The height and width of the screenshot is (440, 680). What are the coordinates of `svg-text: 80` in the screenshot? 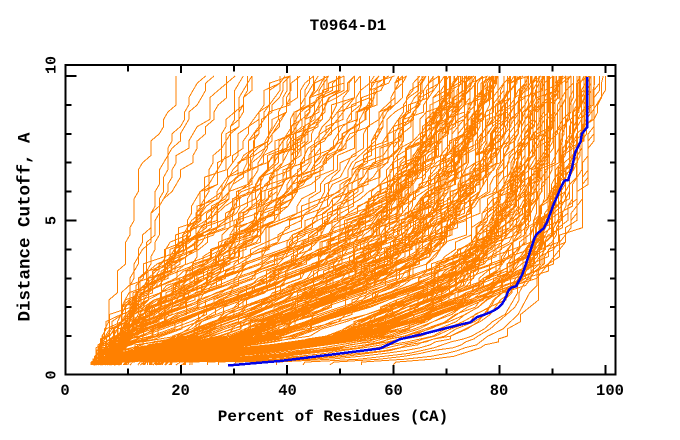 It's located at (499, 391).